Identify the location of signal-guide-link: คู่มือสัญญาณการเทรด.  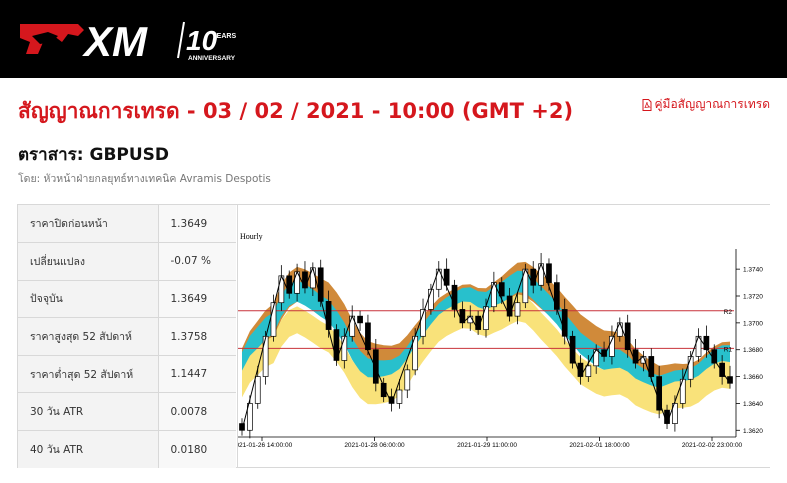
(706, 104).